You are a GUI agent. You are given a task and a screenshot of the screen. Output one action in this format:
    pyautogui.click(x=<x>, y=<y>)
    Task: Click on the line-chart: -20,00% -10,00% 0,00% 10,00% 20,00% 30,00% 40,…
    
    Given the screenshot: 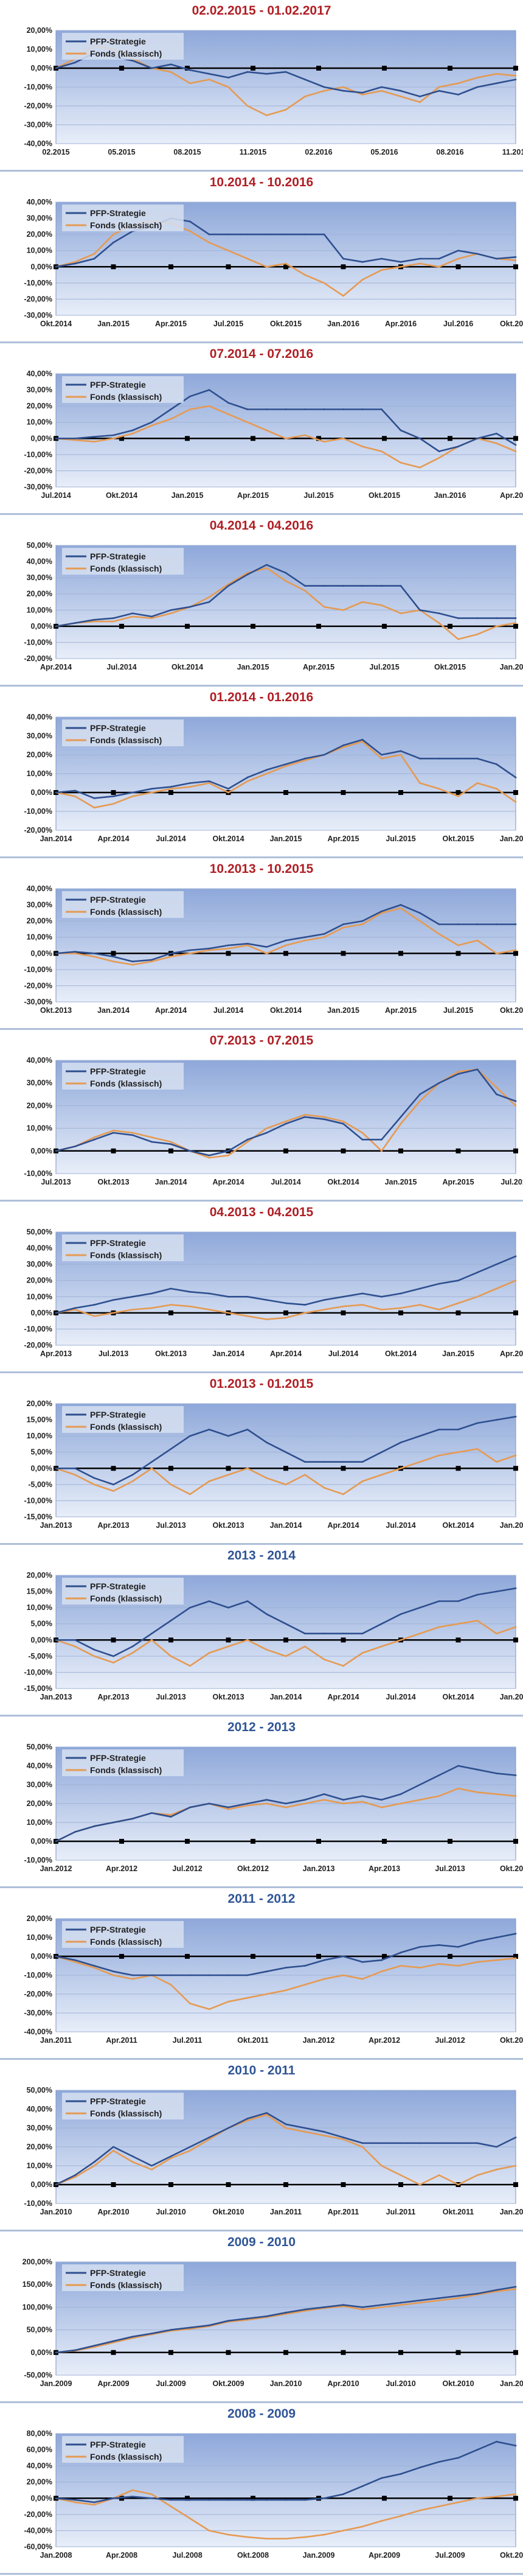 What is the action you would take?
    pyautogui.click(x=274, y=1293)
    